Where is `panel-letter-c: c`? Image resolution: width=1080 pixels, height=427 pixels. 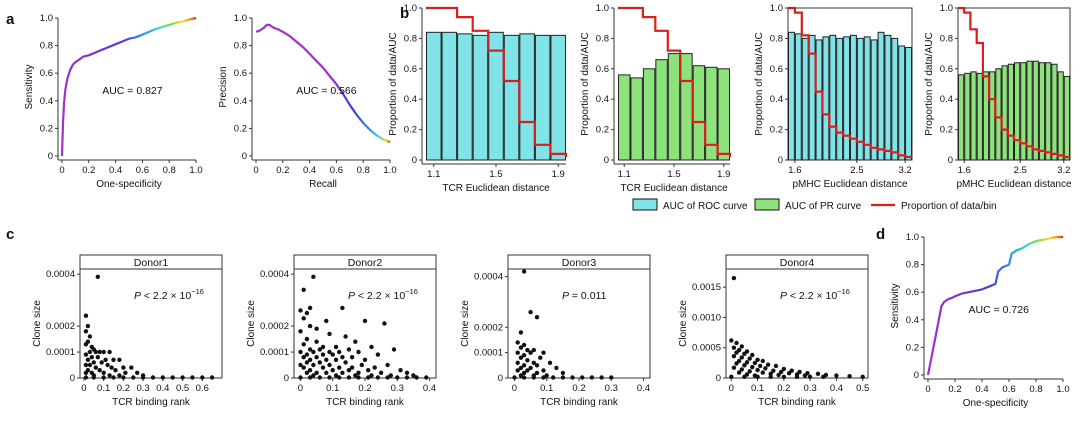 panel-letter-c: c is located at coordinates (10, 234).